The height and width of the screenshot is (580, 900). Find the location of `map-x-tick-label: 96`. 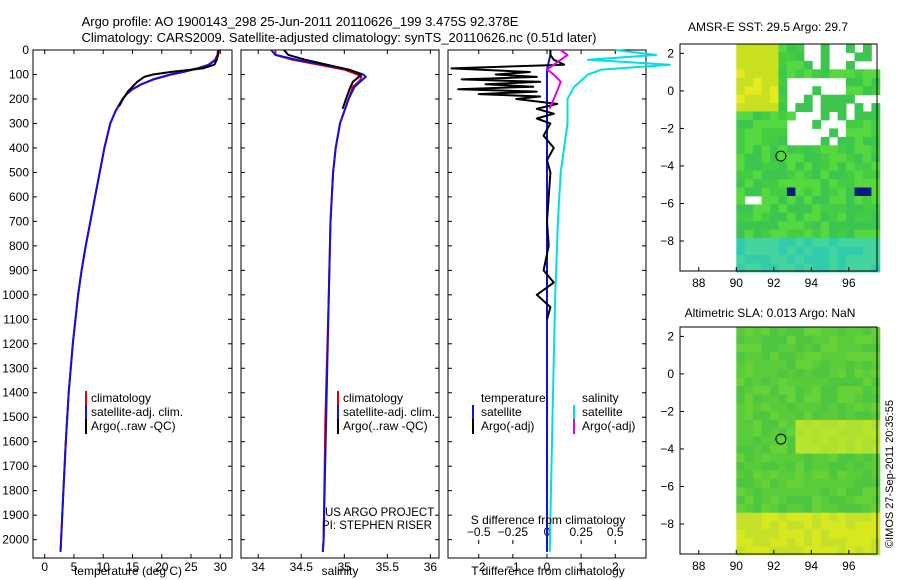

map-x-tick-label: 96 is located at coordinates (849, 283).